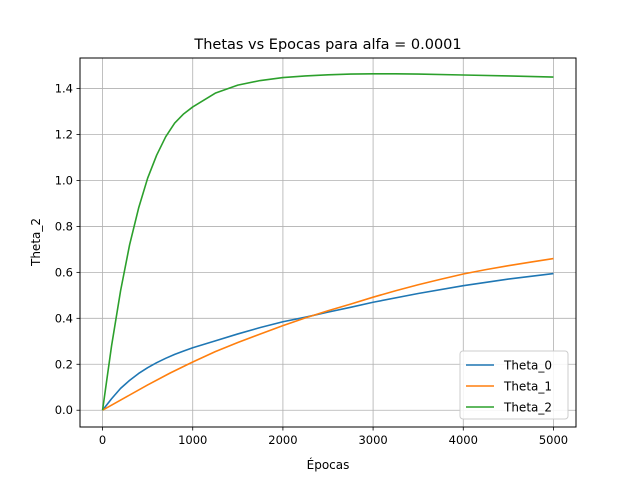  I want to click on x-axis-label: Épocas, so click(328, 464).